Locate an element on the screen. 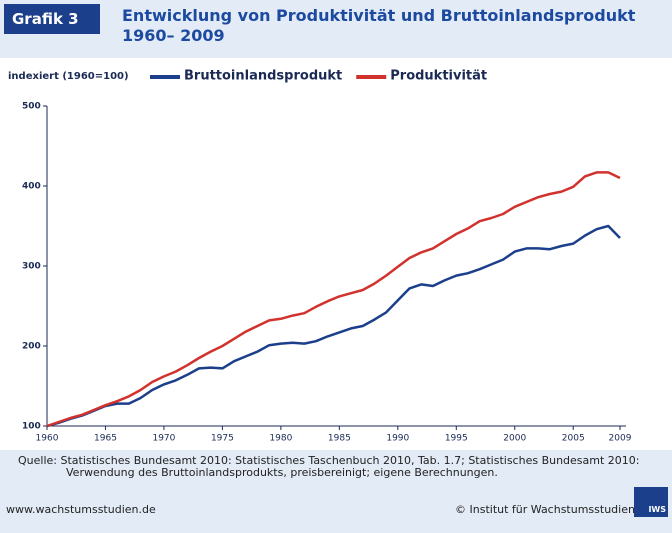 This screenshot has width=672, height=533. x-tick-label: 2005 is located at coordinates (573, 439).